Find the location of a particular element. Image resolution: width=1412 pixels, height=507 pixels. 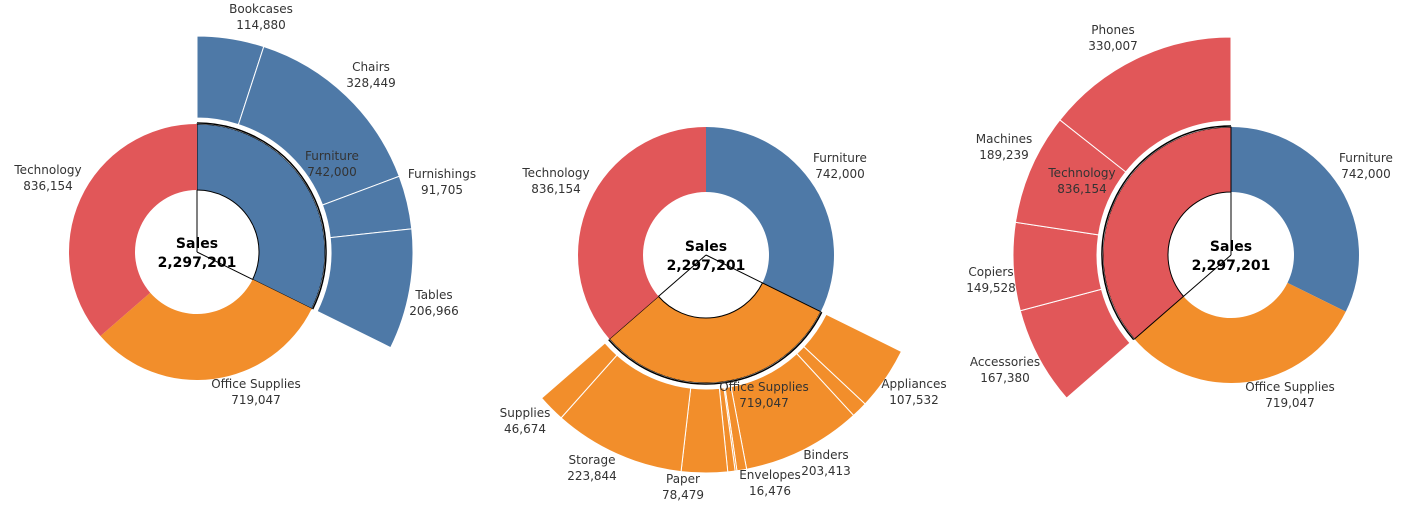

subcategory-phones-label: Phones 330,007 is located at coordinates (1113, 38).